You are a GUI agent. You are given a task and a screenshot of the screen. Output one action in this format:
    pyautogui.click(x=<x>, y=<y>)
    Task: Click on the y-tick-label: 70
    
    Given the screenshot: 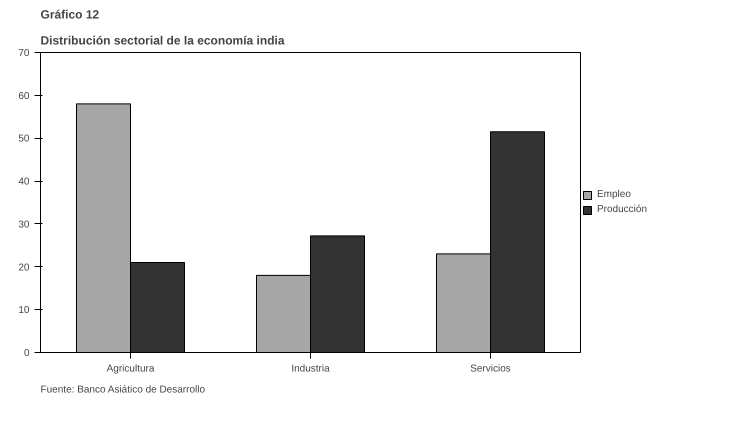 What is the action you would take?
    pyautogui.click(x=24, y=53)
    